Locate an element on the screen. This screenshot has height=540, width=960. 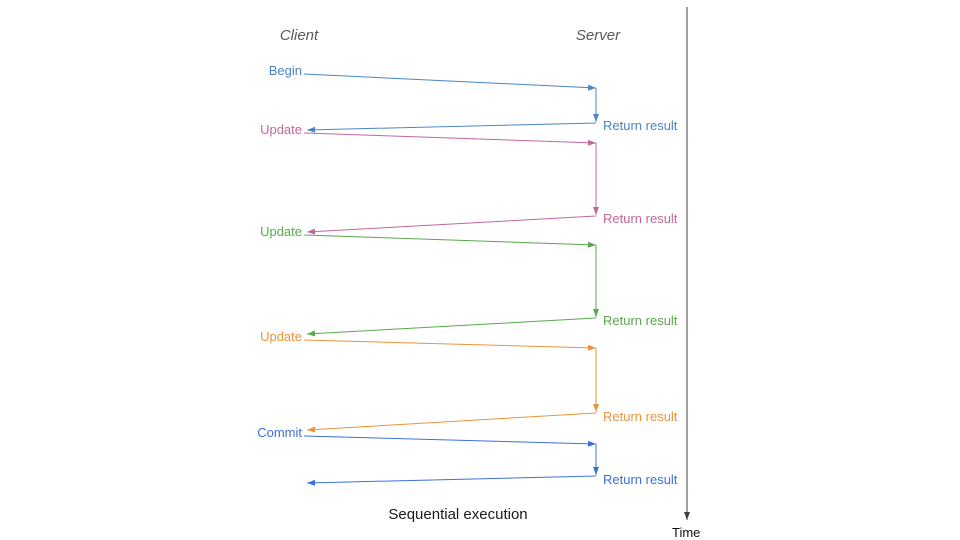
diagram-title: Sequential execution is located at coordinates (458, 514).